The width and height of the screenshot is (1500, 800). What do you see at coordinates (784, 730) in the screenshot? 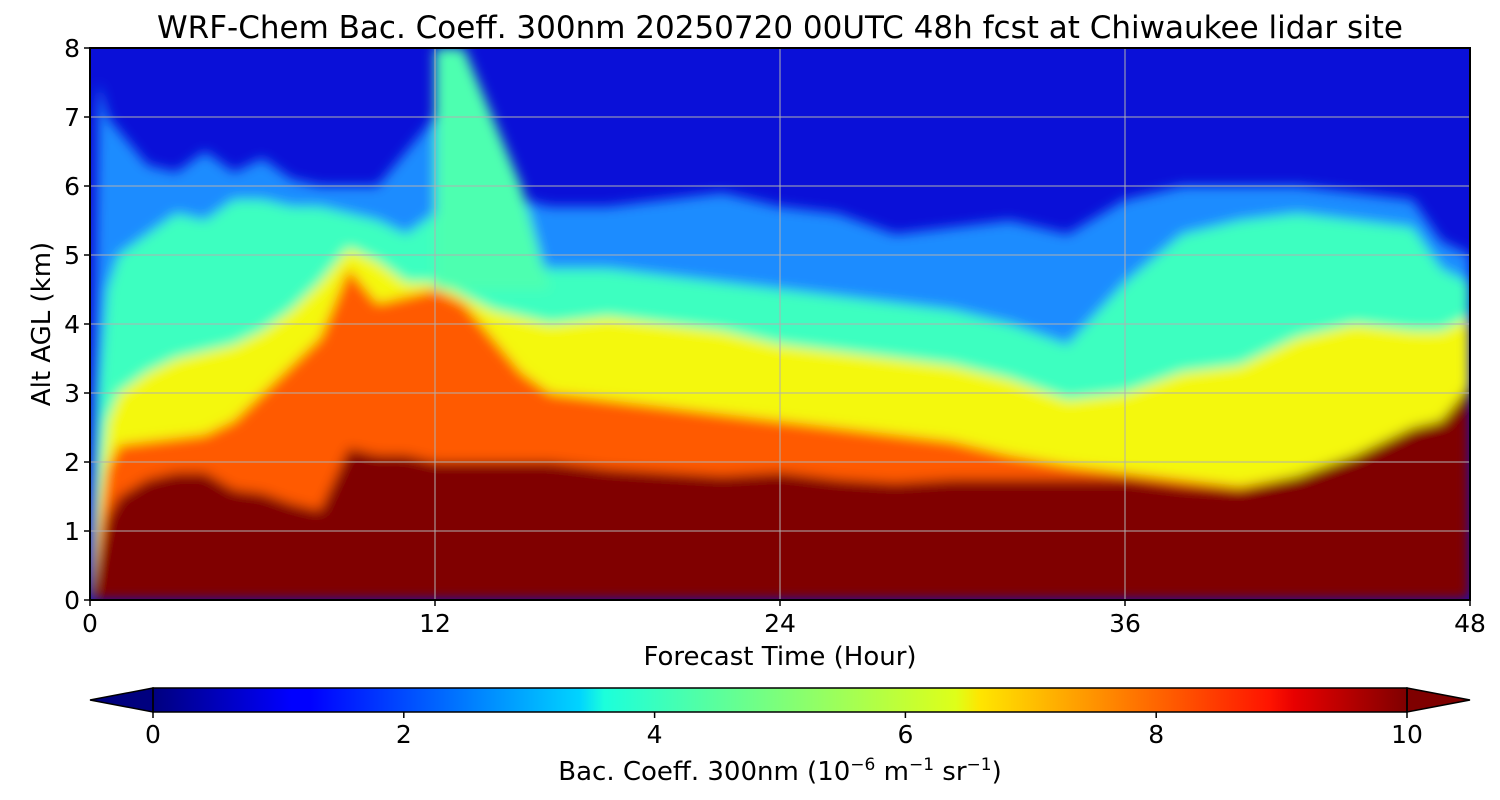
I see `colorbar-ticks: 0 2 4 6 8 10` at bounding box center [784, 730].